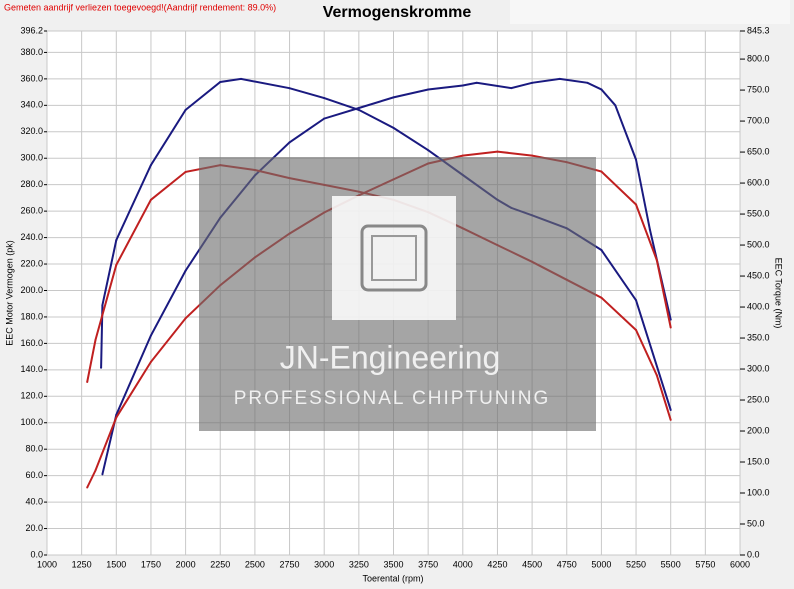 This screenshot has width=794, height=589. What do you see at coordinates (255, 564) in the screenshot?
I see `x-tick-label: 2500` at bounding box center [255, 564].